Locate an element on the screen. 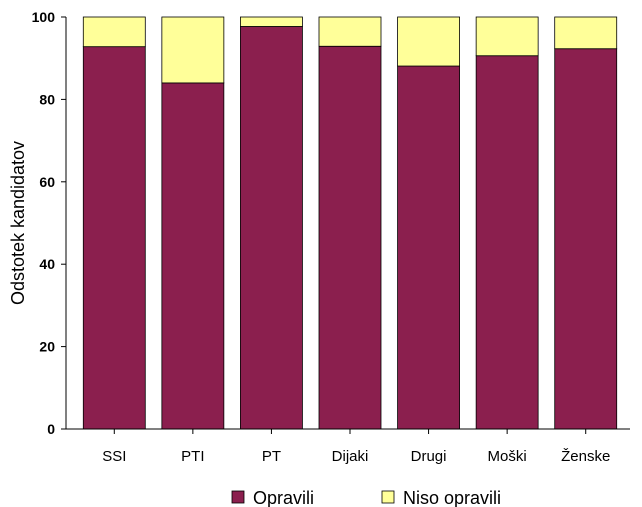 The image size is (642, 507). legend-label-passed: Opravili is located at coordinates (283, 497).